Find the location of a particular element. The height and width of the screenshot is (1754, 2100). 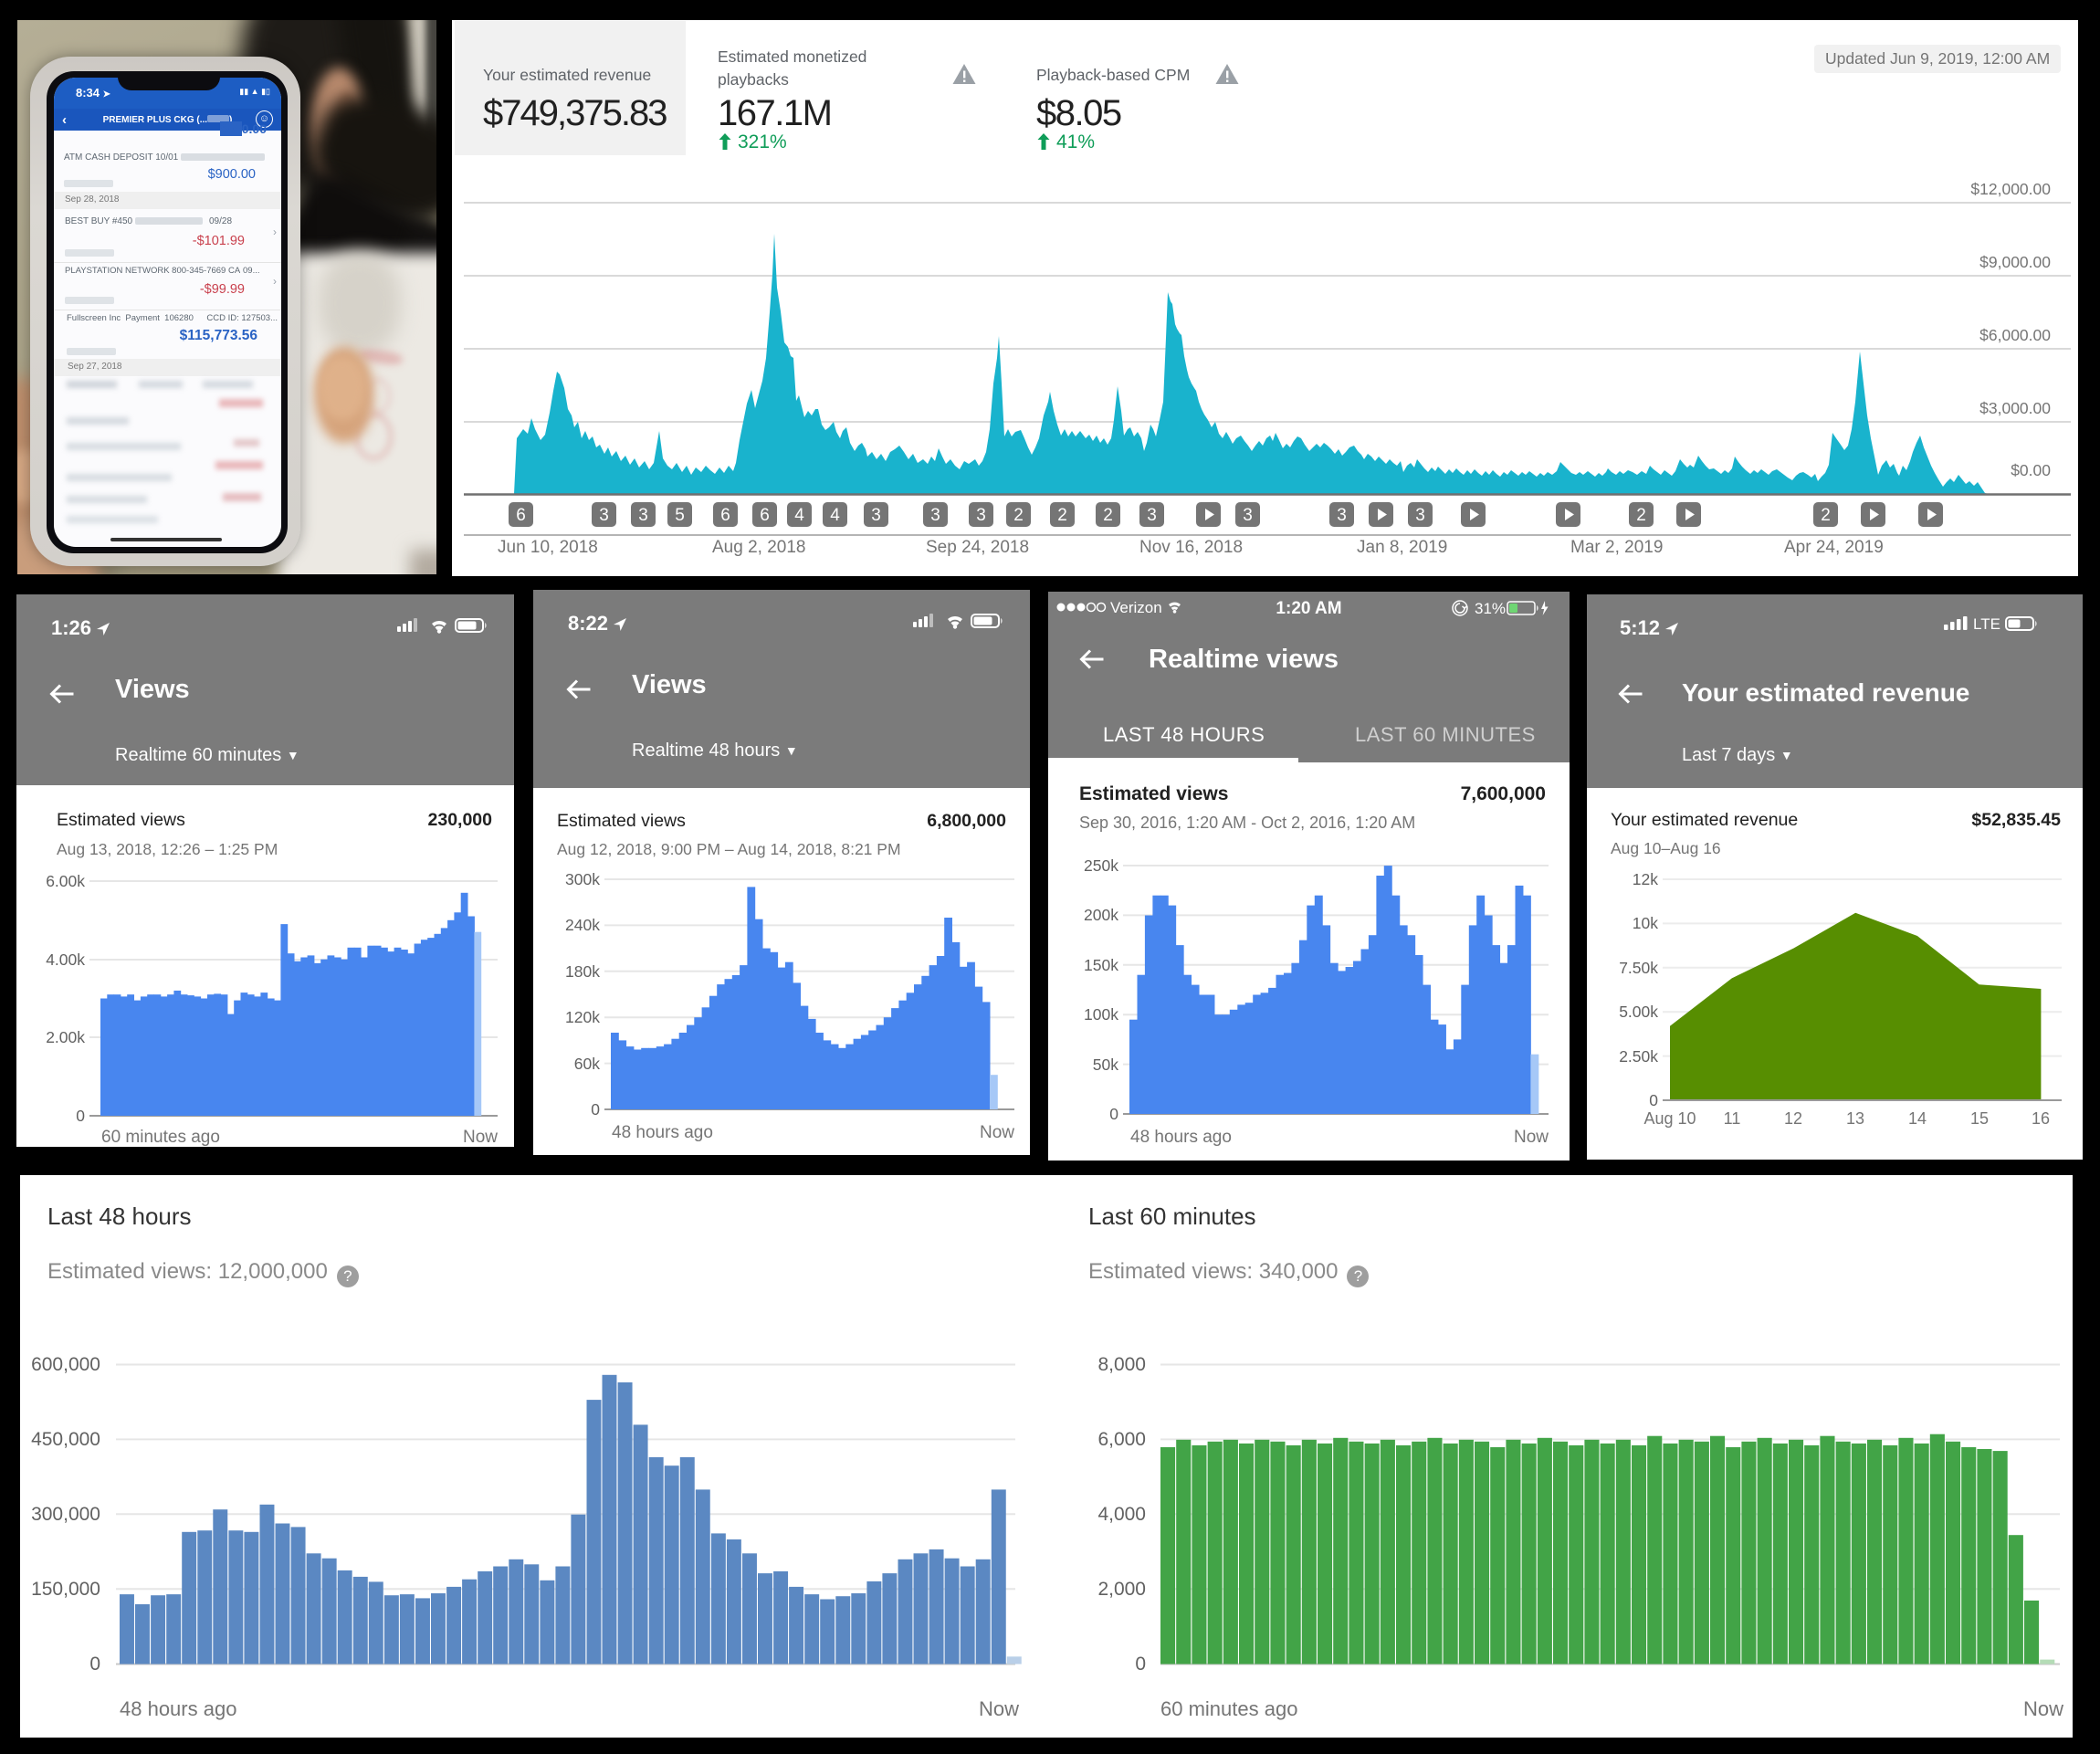

svg-text: 240k is located at coordinates (582, 925).